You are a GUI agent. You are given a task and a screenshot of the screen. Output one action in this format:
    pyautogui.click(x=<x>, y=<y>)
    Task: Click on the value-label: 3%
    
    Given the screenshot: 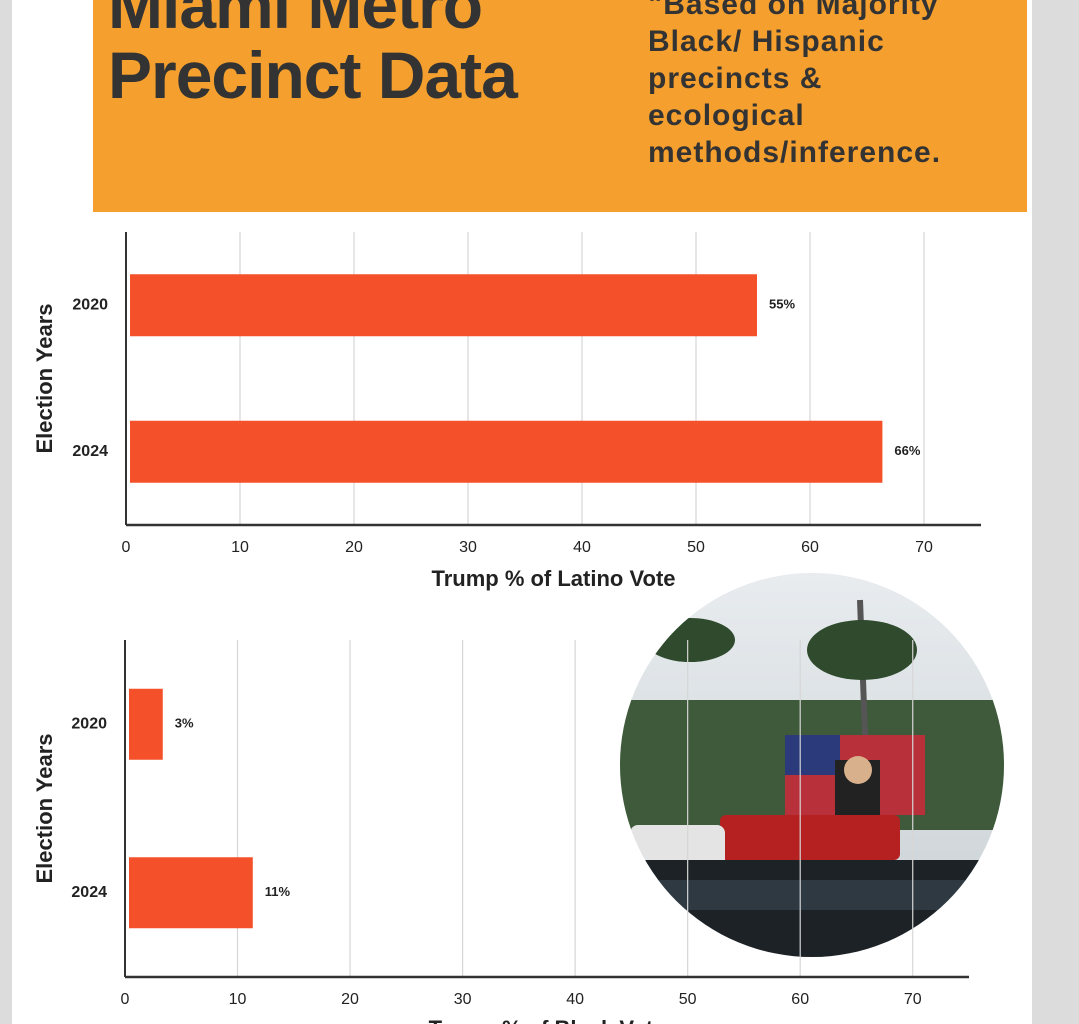 What is the action you would take?
    pyautogui.click(x=184, y=723)
    